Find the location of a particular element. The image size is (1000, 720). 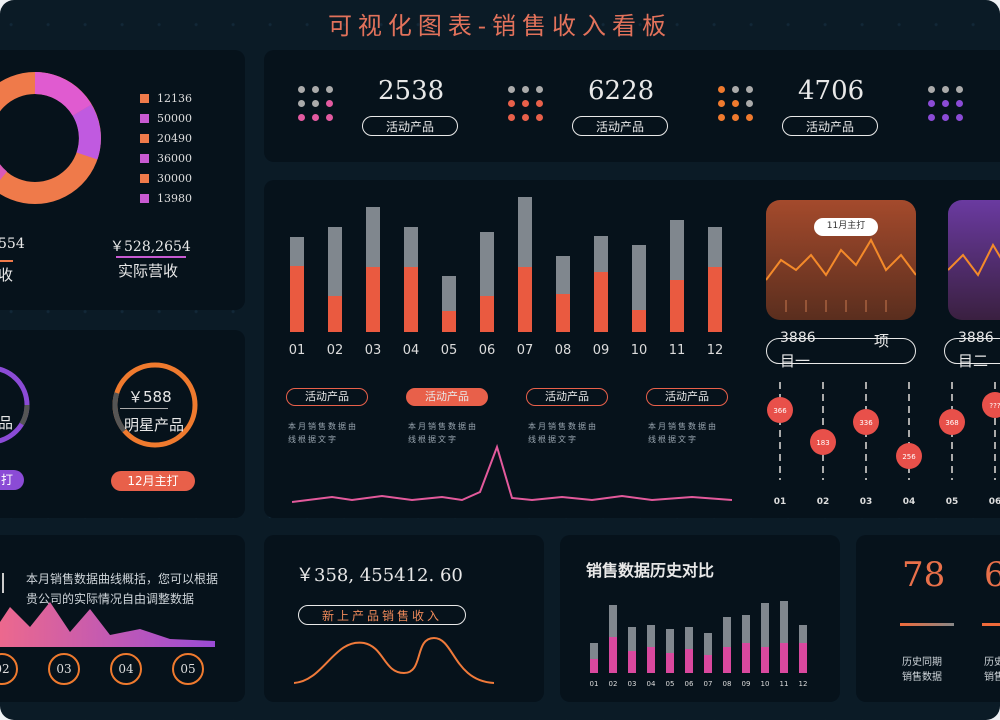

actual-revenue-value: ￥528,2654 is located at coordinates (150, 247).